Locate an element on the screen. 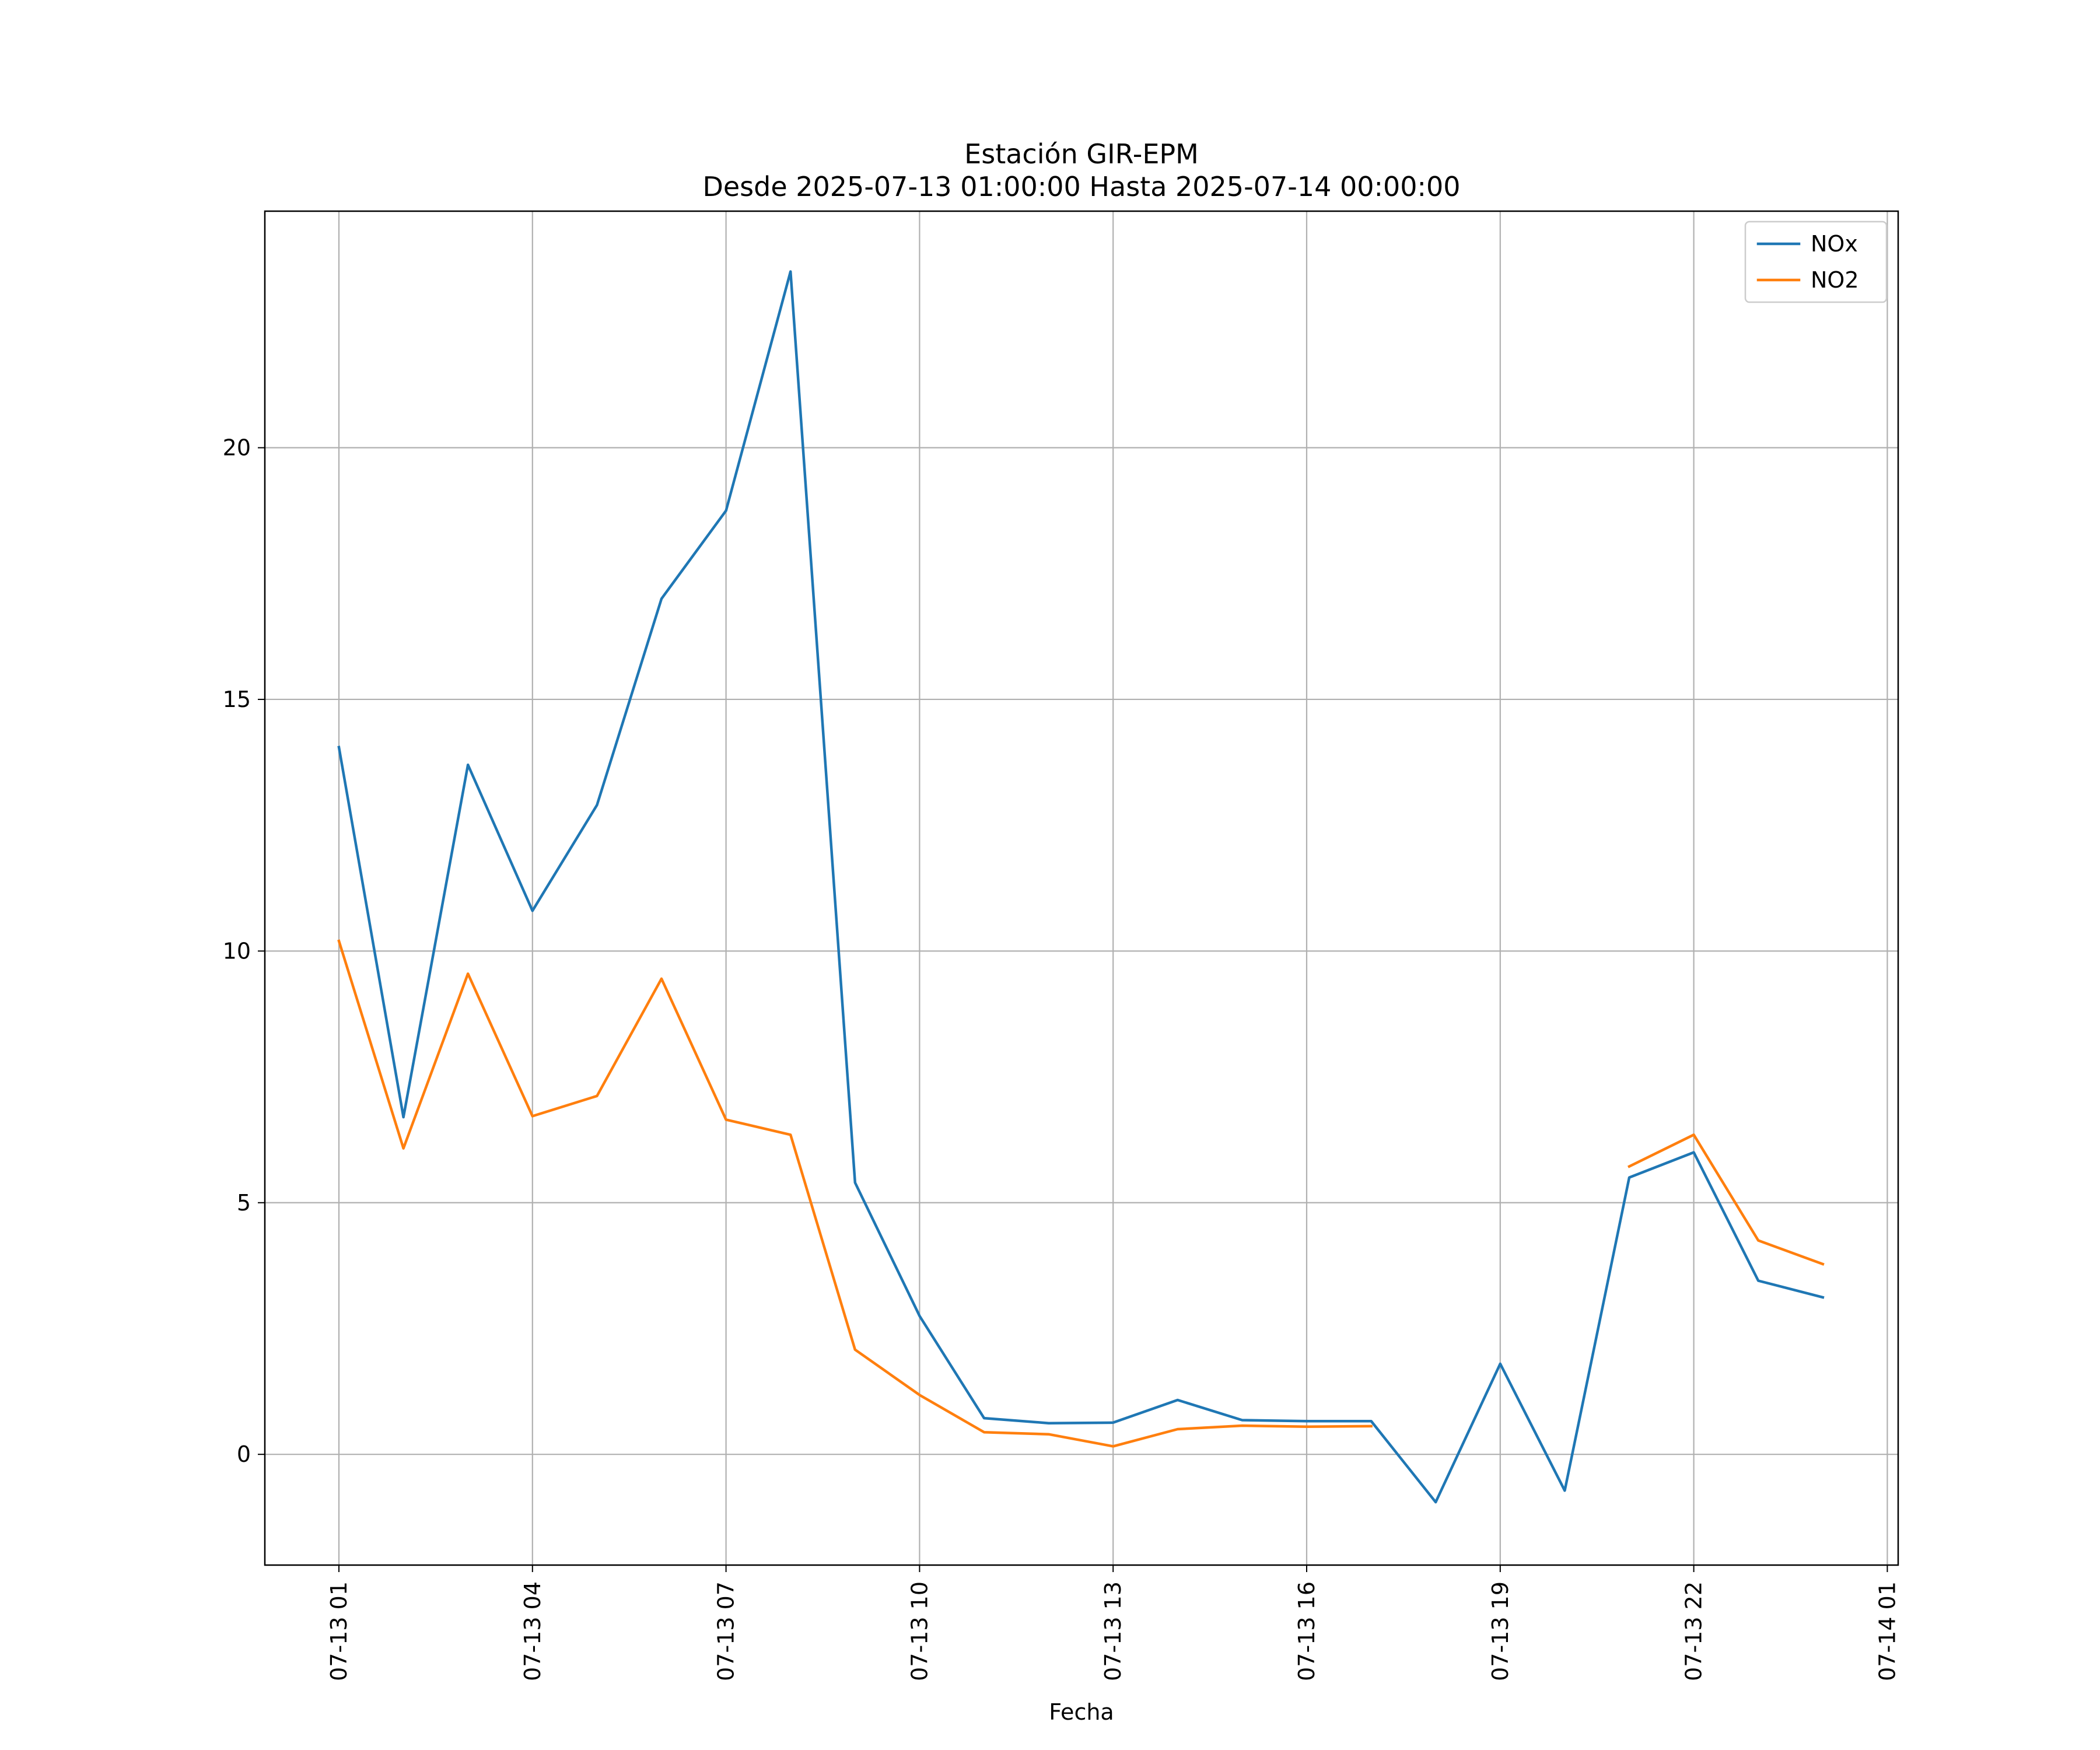  x-tick-label: 07-13 04 is located at coordinates (532, 1631).